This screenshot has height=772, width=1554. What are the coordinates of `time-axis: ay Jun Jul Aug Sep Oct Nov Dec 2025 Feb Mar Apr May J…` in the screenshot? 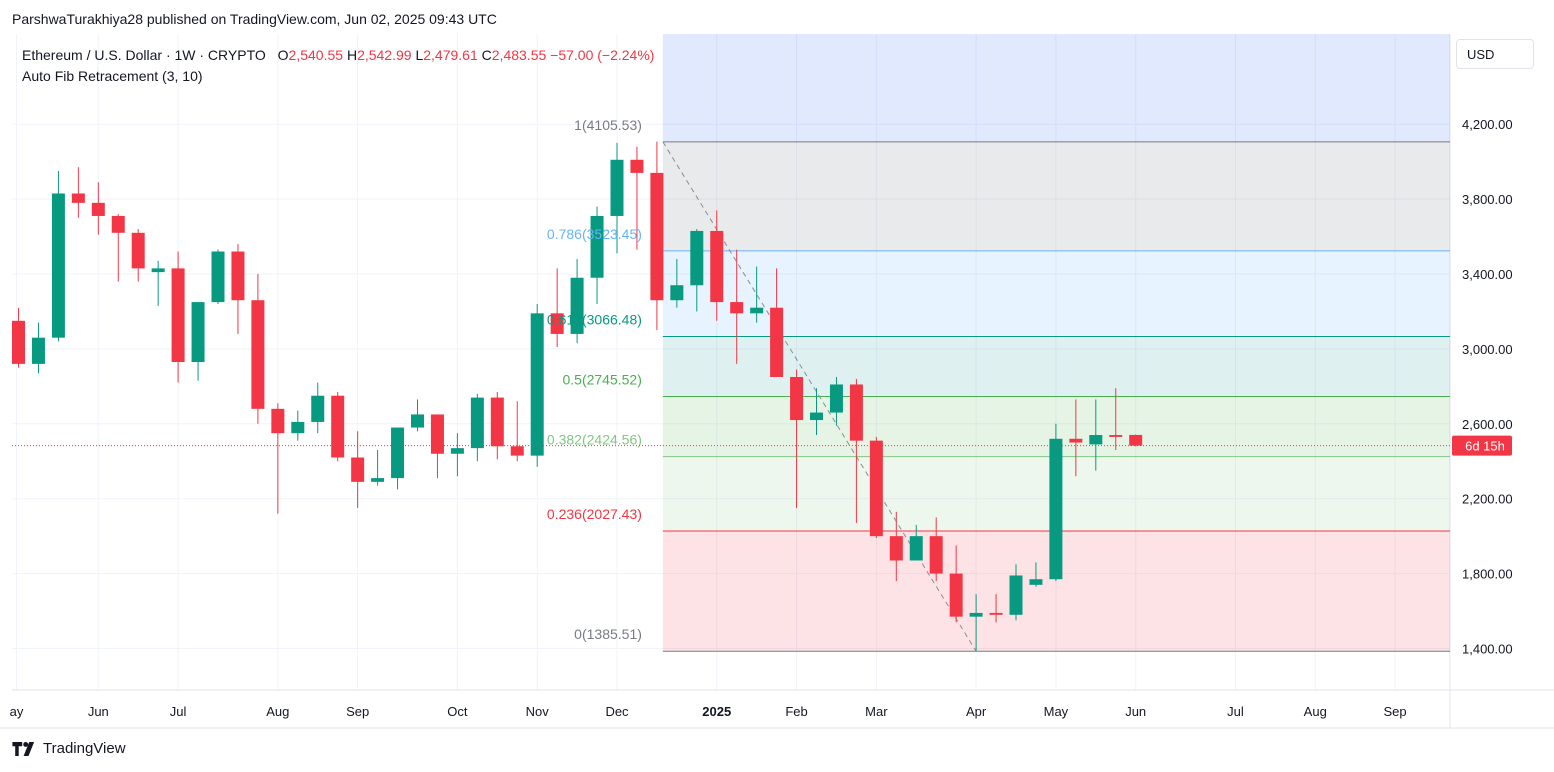 It's located at (708, 711).